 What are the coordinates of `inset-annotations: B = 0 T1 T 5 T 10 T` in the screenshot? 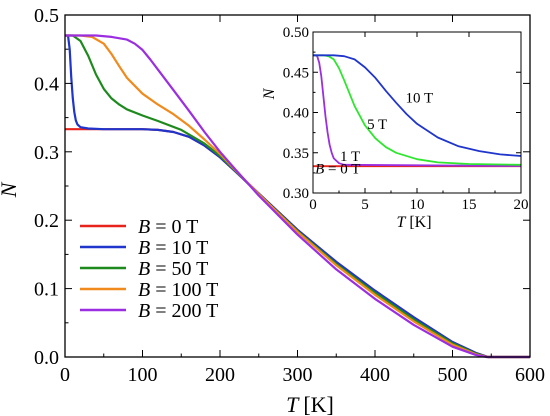 It's located at (374, 133).